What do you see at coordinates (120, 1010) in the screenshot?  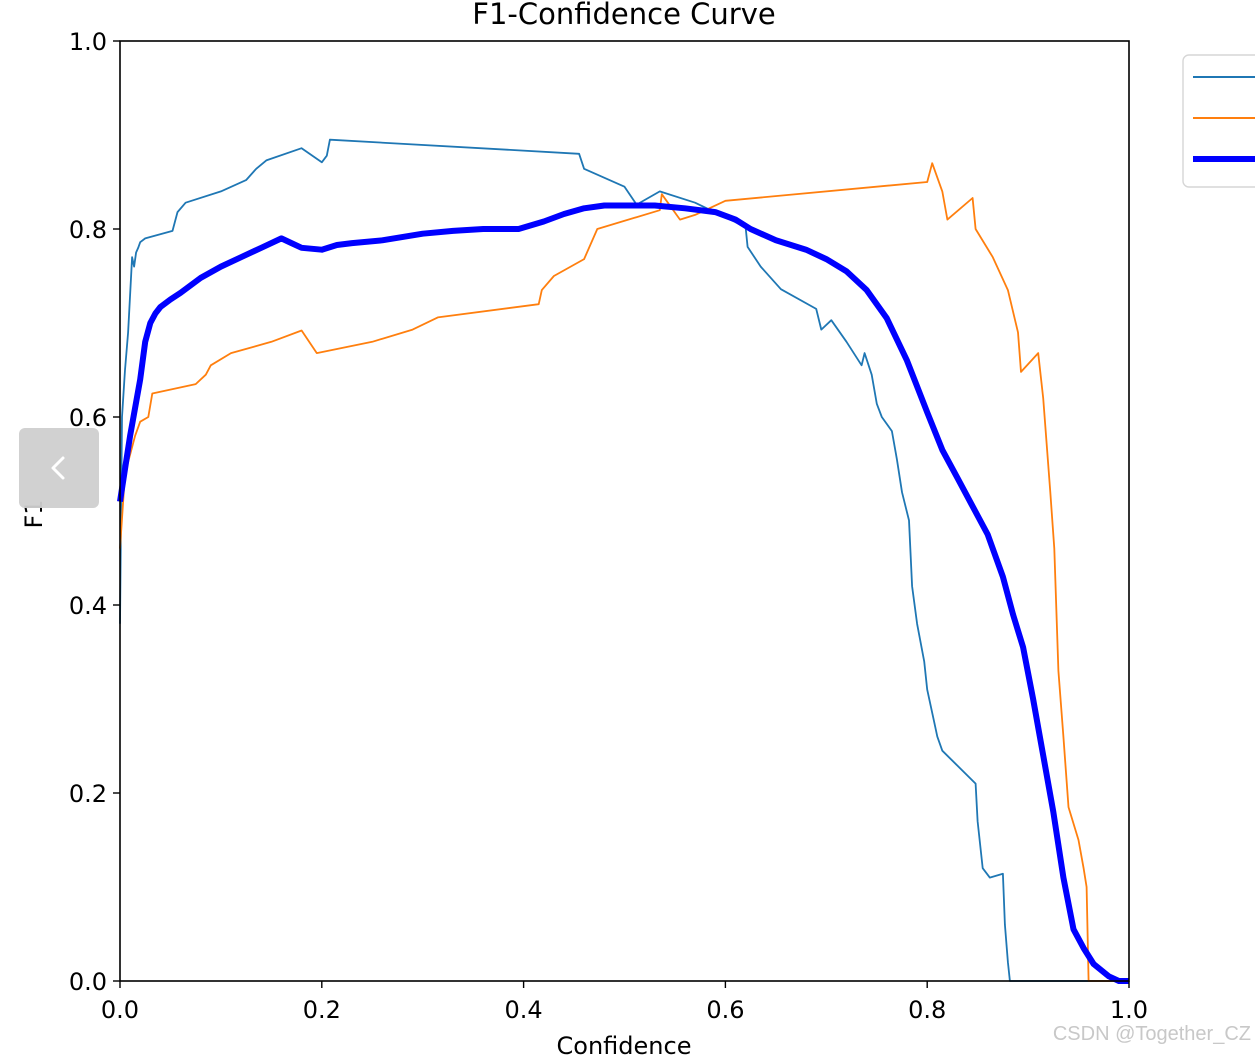 I see `x-tick-label: 0.0` at bounding box center [120, 1010].